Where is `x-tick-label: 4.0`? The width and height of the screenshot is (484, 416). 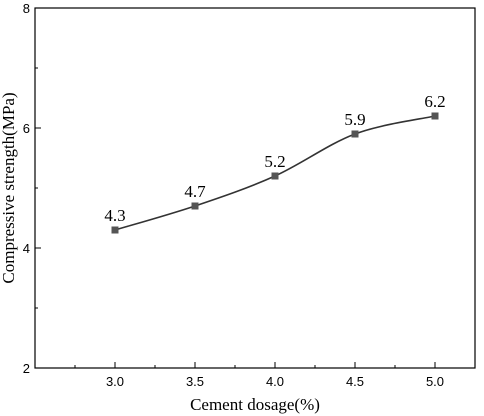
x-tick-label: 4.0 is located at coordinates (275, 381).